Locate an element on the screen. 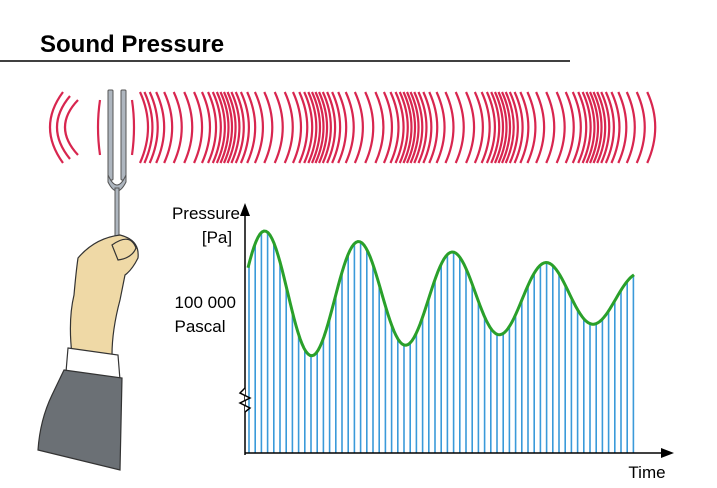 The width and height of the screenshot is (717, 488). title: Sound Pressure is located at coordinates (132, 44).